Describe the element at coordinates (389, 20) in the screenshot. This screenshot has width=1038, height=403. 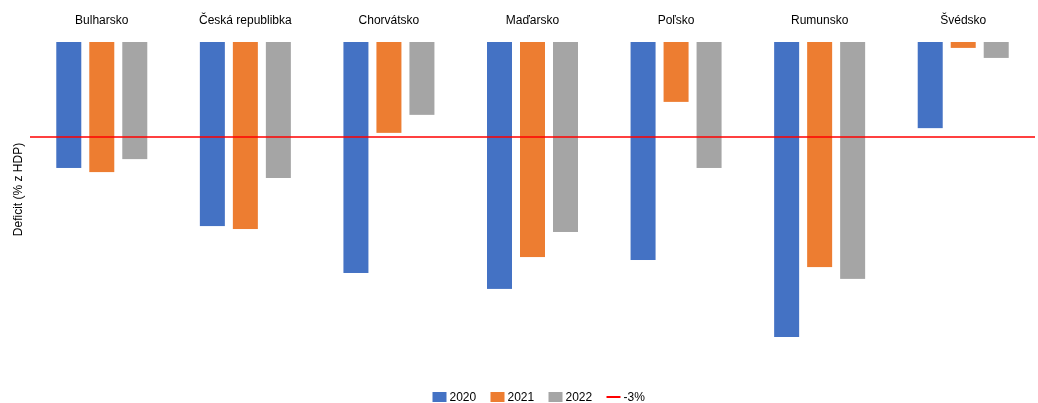
I see `x-tick-label: Chorvátsko` at that location.